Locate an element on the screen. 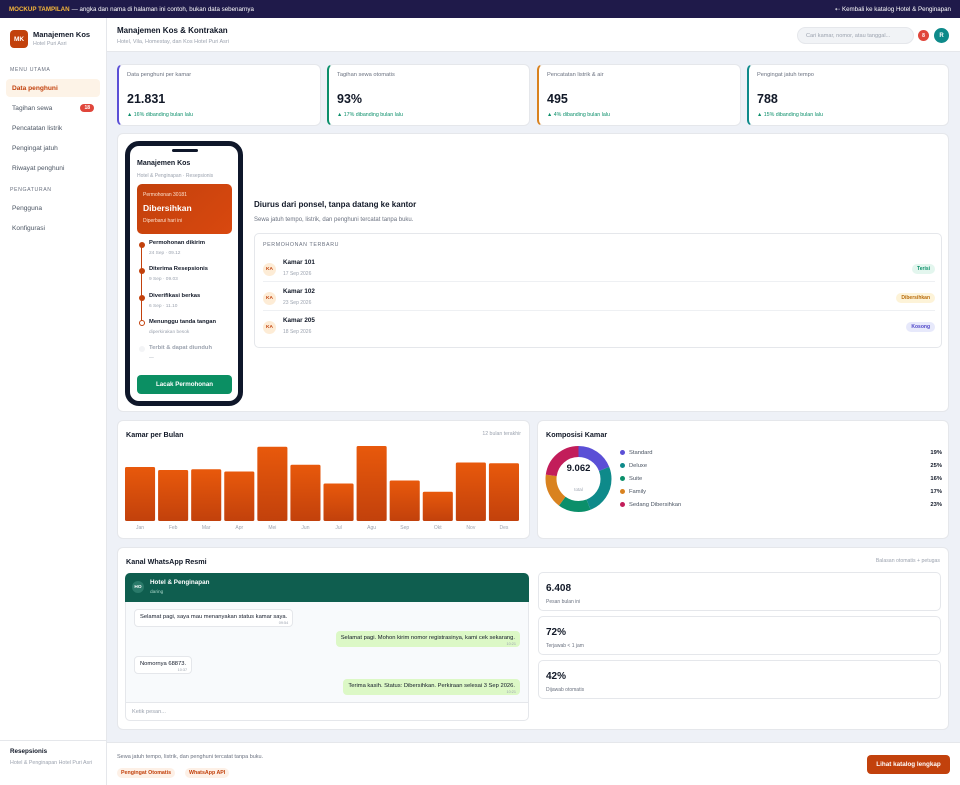 The height and width of the screenshot is (785, 960). stat-trend: ▲ 15% dibanding bulan lalu is located at coordinates (790, 115).